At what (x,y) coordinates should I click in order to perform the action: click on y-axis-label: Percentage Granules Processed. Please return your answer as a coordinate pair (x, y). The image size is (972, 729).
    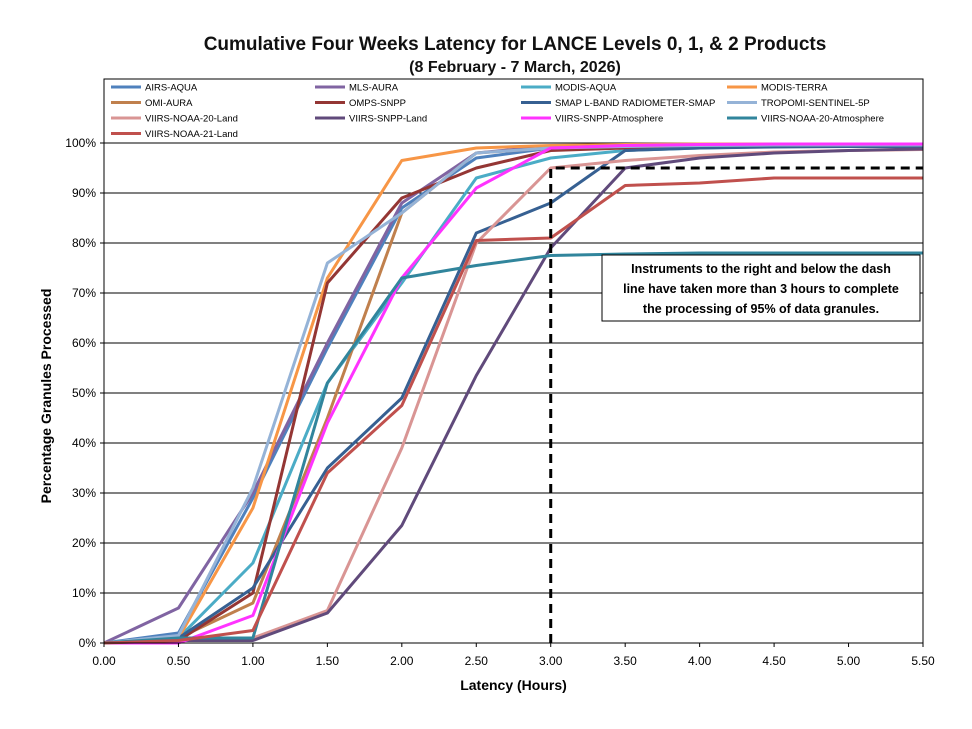
    Looking at the image, I should click on (46, 396).